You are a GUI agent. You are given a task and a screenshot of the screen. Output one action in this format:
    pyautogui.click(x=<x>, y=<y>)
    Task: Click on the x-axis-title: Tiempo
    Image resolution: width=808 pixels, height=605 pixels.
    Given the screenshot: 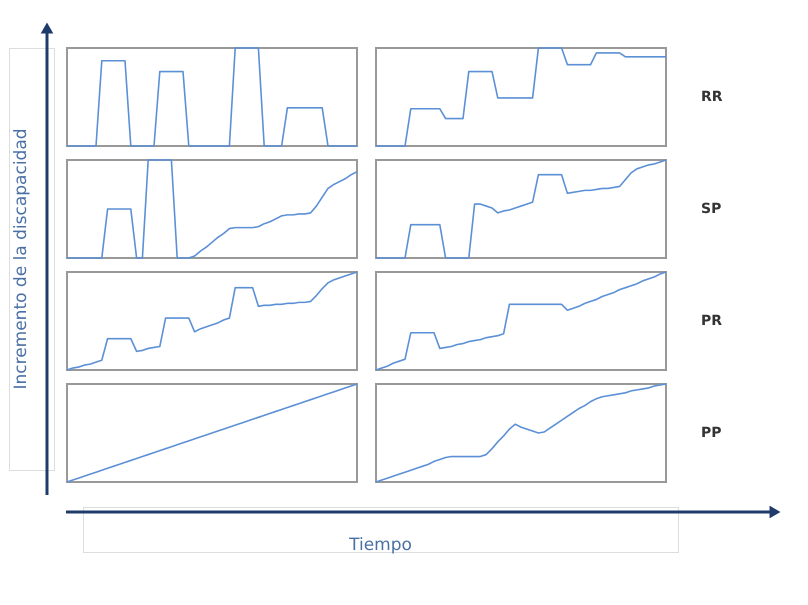 What is the action you would take?
    pyautogui.click(x=380, y=545)
    